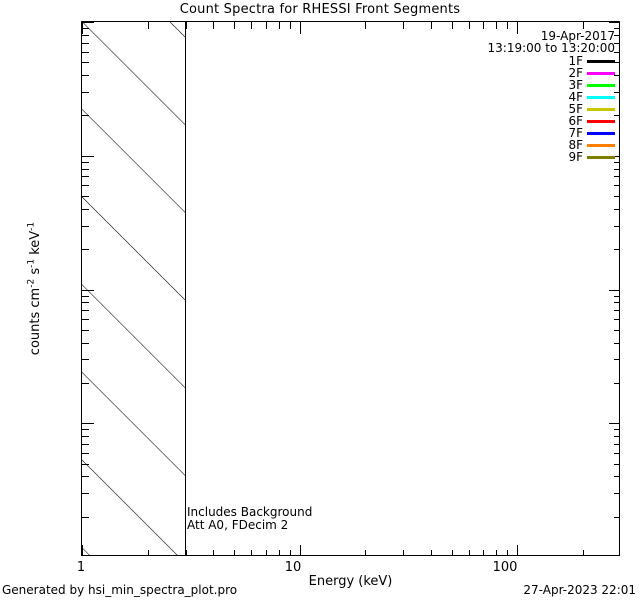  What do you see at coordinates (497, 73) in the screenshot?
I see `legend-entry-2f: 2F` at bounding box center [497, 73].